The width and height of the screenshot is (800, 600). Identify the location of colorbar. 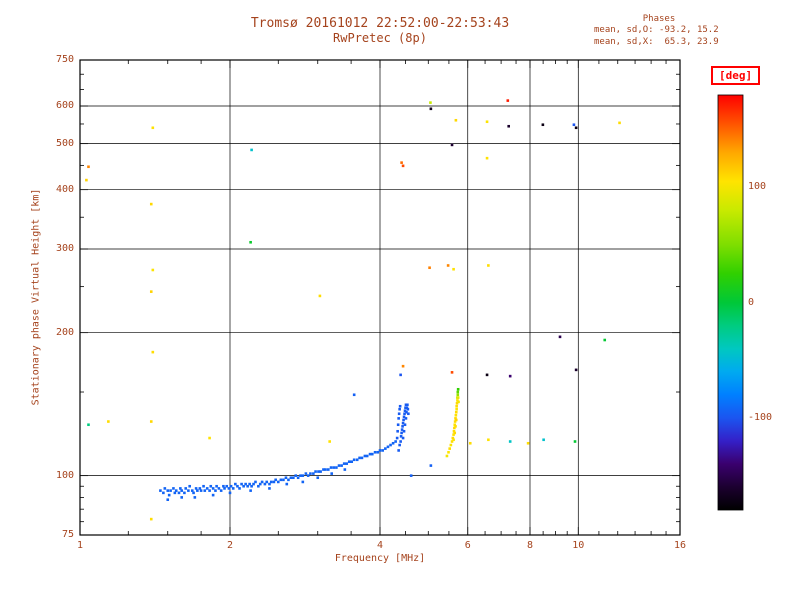
(730, 302).